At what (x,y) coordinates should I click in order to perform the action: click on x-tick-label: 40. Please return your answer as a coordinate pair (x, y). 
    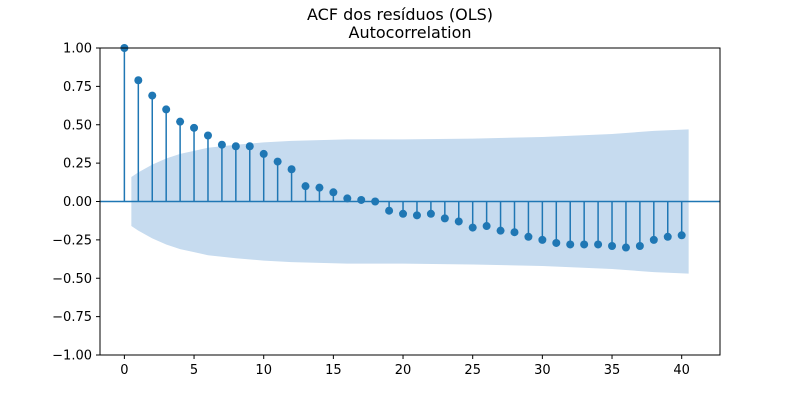
    Looking at the image, I should click on (681, 370).